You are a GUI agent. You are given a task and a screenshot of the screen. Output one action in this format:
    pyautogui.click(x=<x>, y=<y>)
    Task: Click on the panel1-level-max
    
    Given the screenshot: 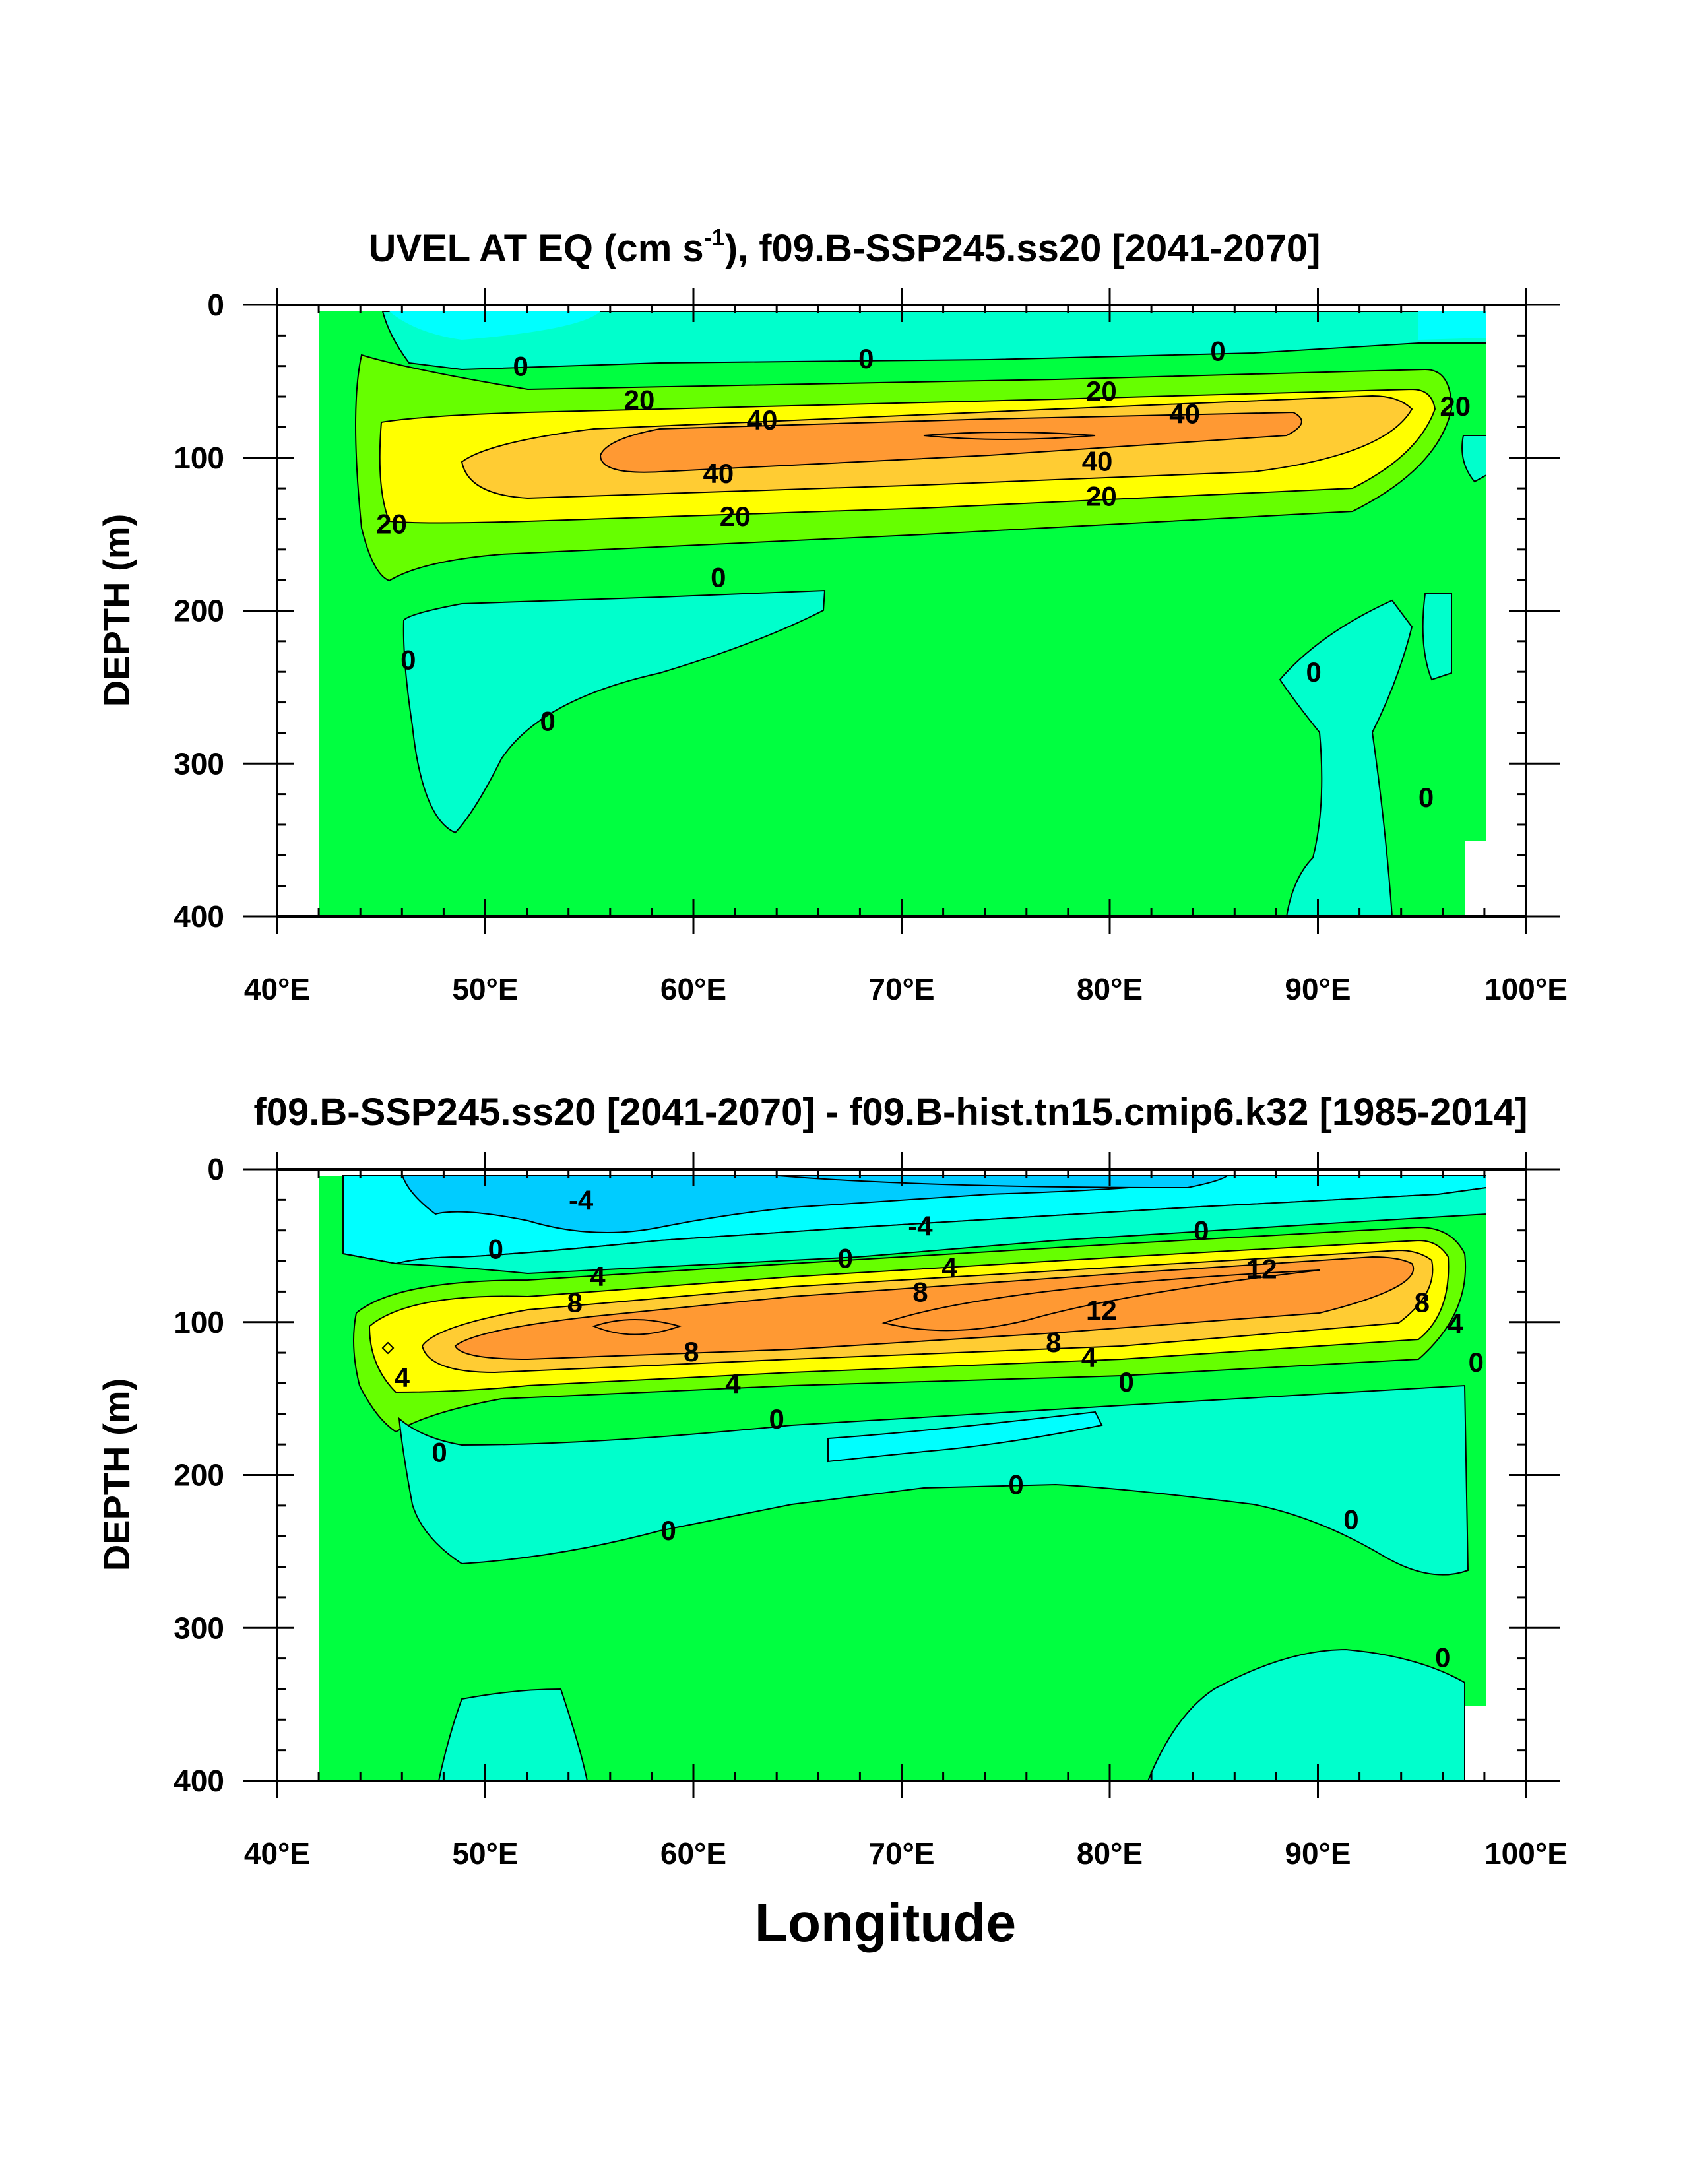 What is the action you would take?
    pyautogui.click(x=951, y=442)
    